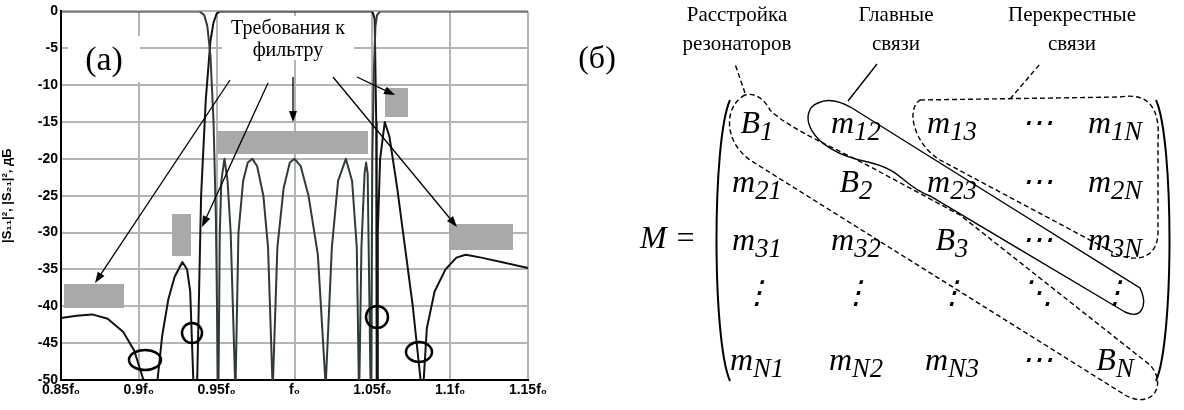  Describe the element at coordinates (48, 194) in the screenshot. I see `y-tick-label: -25` at that location.